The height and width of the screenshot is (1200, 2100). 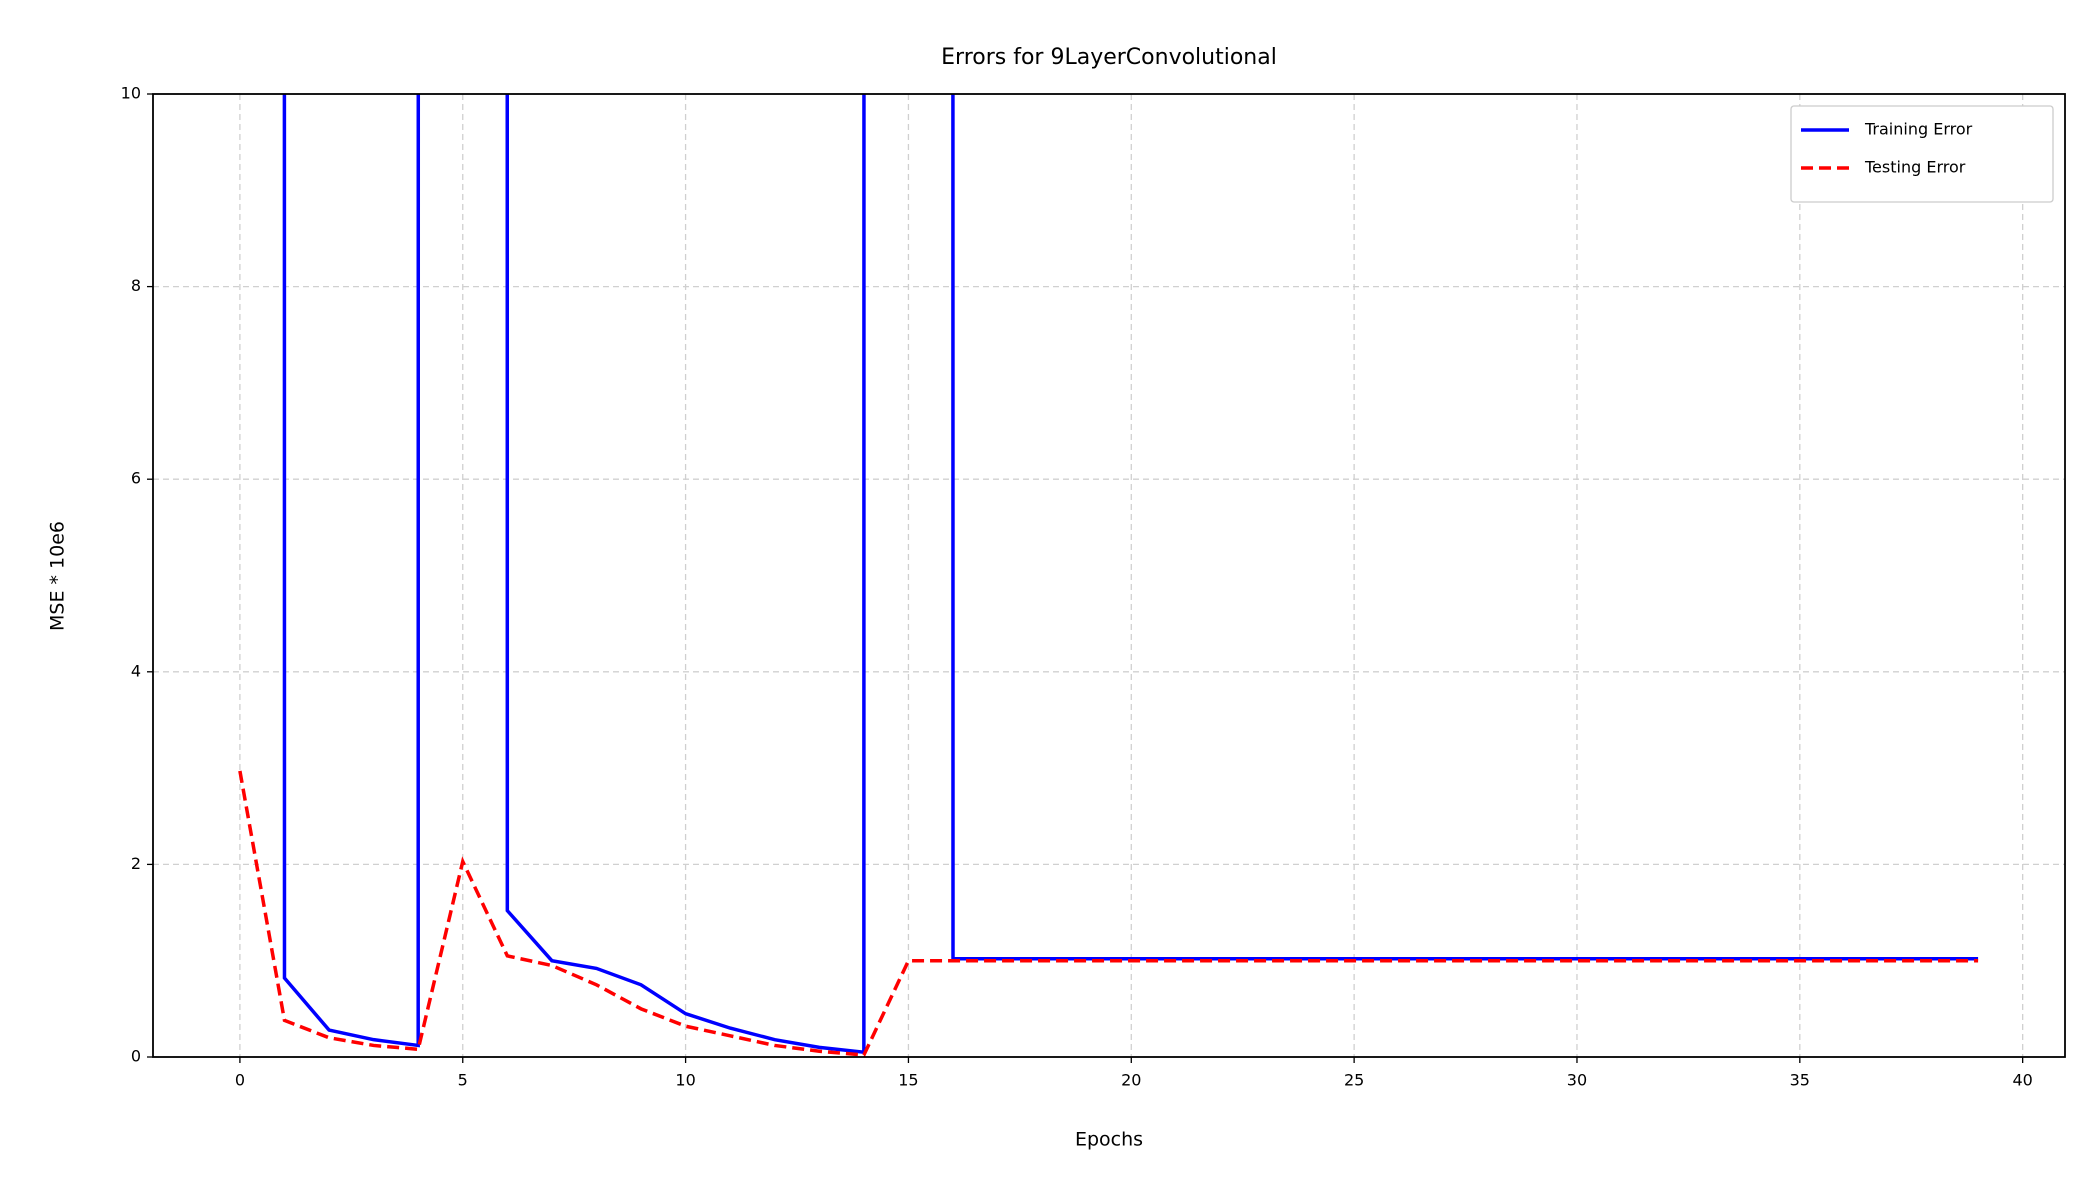 What do you see at coordinates (136, 1056) in the screenshot?
I see `y-tick-label: 0` at bounding box center [136, 1056].